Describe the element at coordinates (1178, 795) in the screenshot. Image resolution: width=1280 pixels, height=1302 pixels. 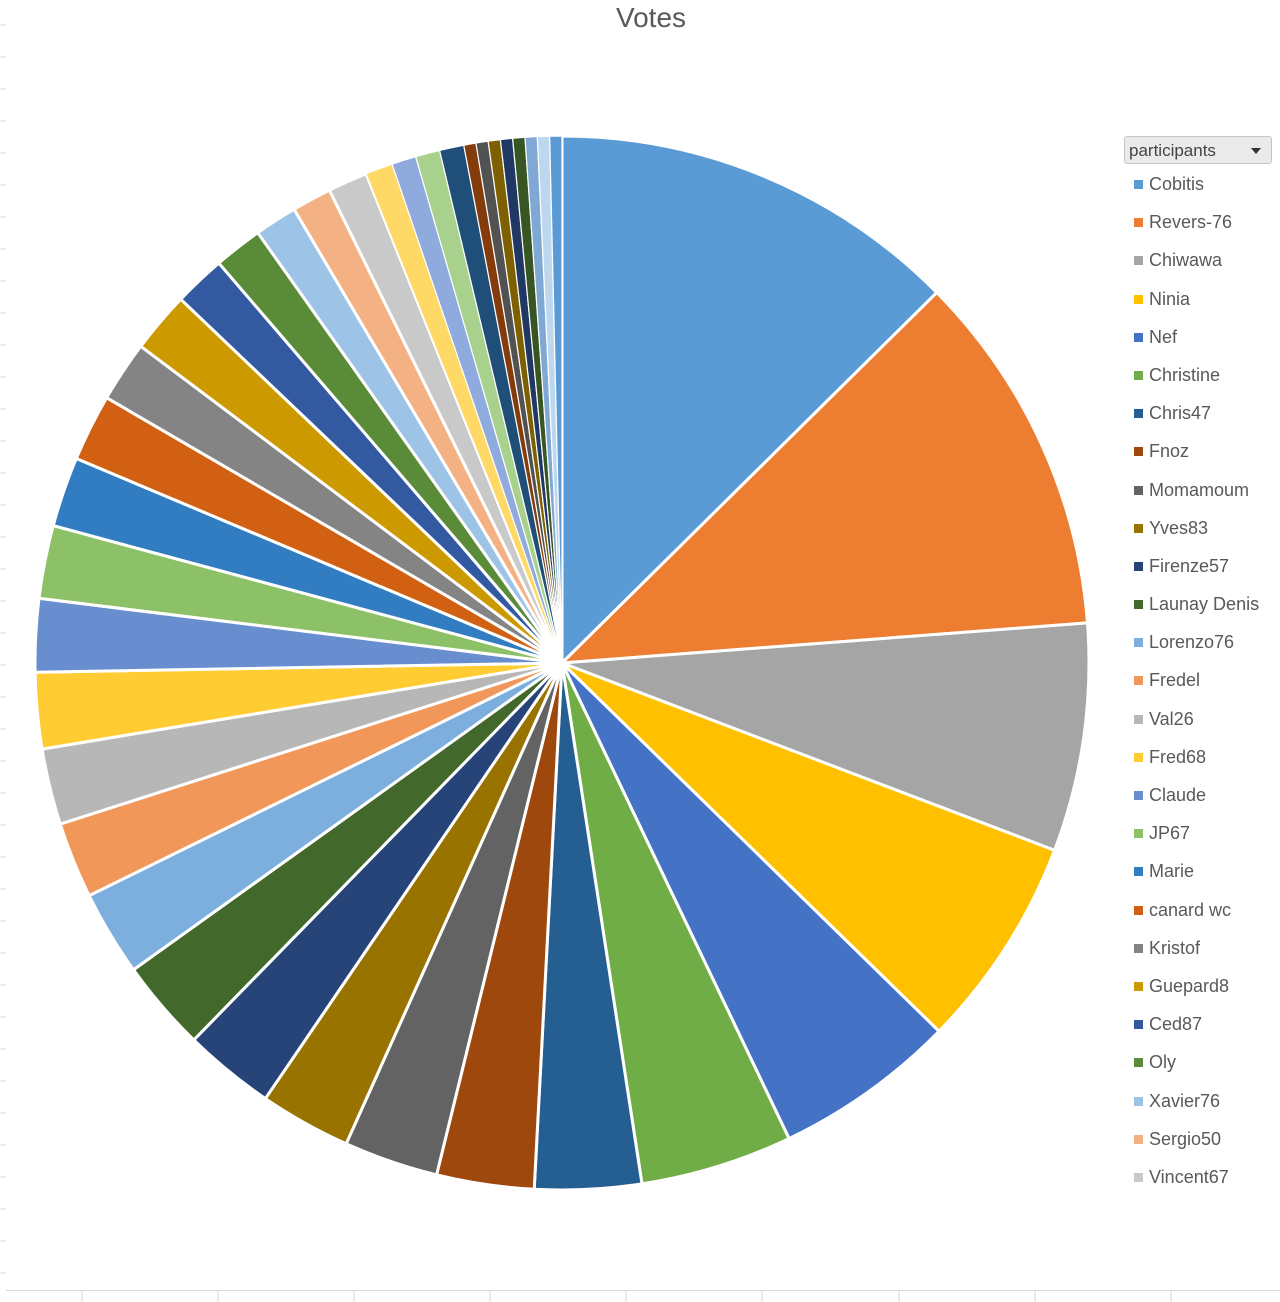
I see `legend-label: Claude` at that location.